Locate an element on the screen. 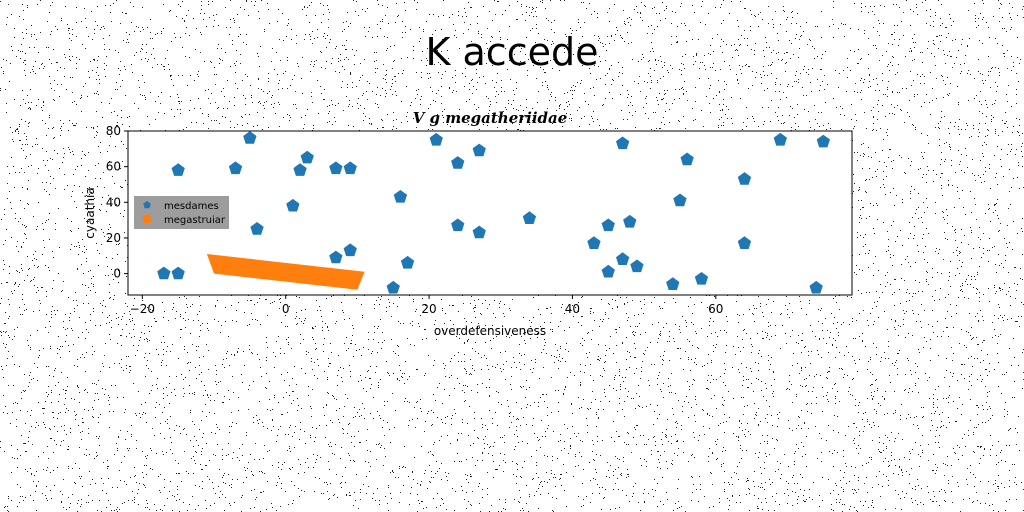 This screenshot has height=512, width=1024. y-tick-label: 60 is located at coordinates (113, 167).